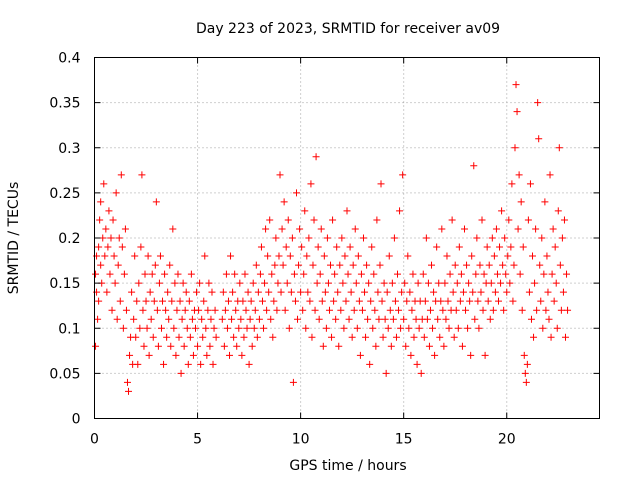 The image size is (640, 480). Describe the element at coordinates (347, 466) in the screenshot. I see `x-axis-title: GPS time / hours` at that location.